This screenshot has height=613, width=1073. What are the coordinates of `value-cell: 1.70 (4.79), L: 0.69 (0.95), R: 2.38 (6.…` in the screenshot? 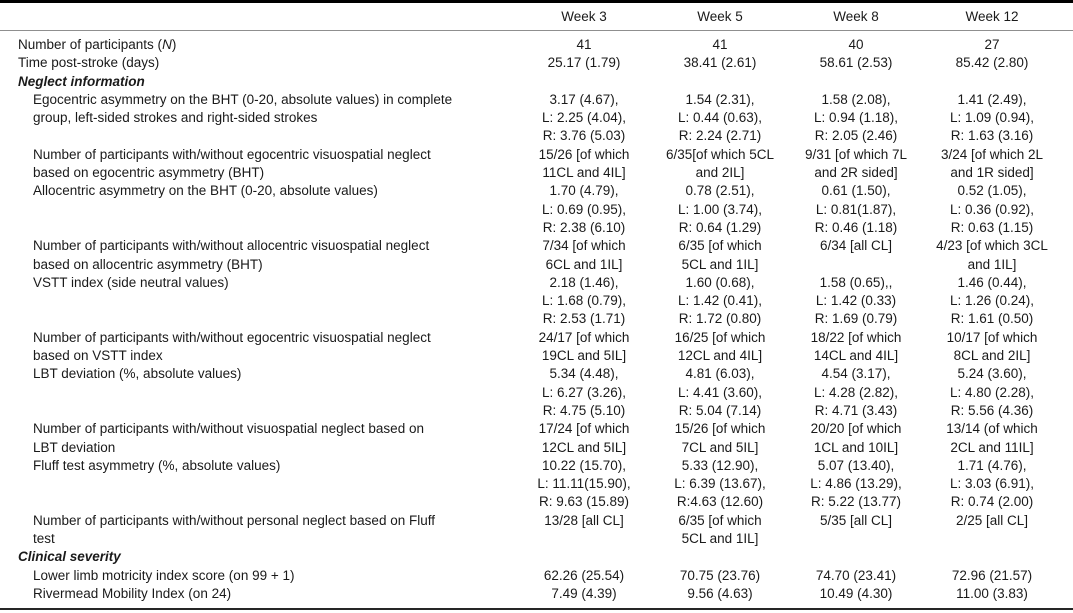 It's located at (584, 209).